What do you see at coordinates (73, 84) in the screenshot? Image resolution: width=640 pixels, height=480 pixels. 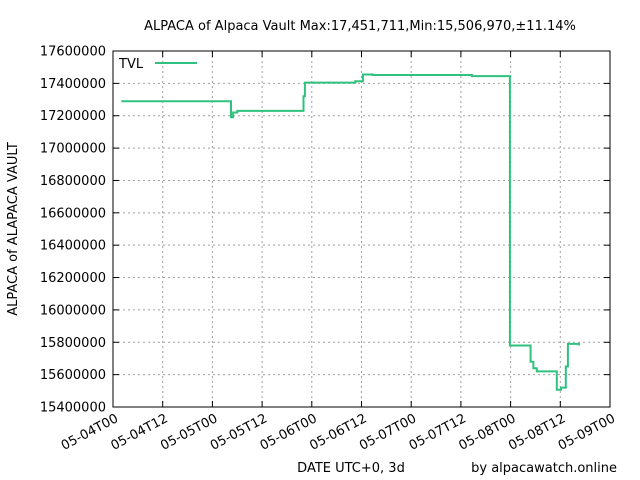 I see `y-tick-label: 17400000` at bounding box center [73, 84].